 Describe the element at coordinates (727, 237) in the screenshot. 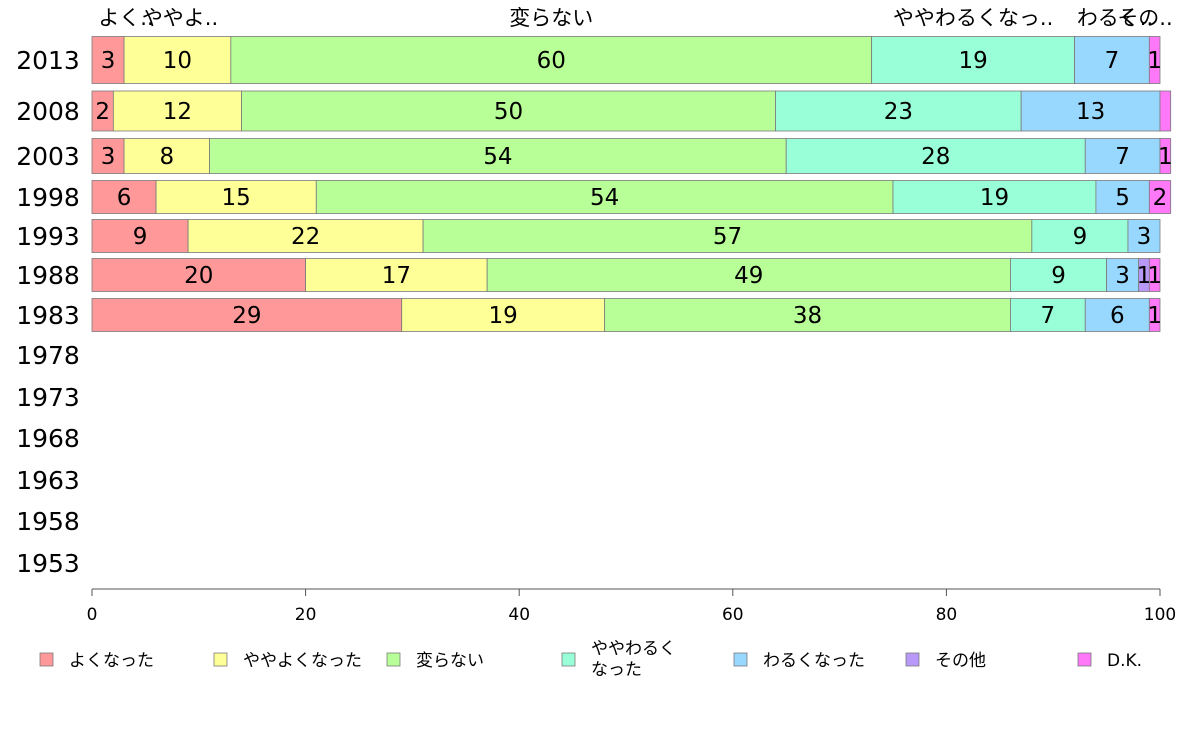

I see `data-label-1993-2: 57` at that location.